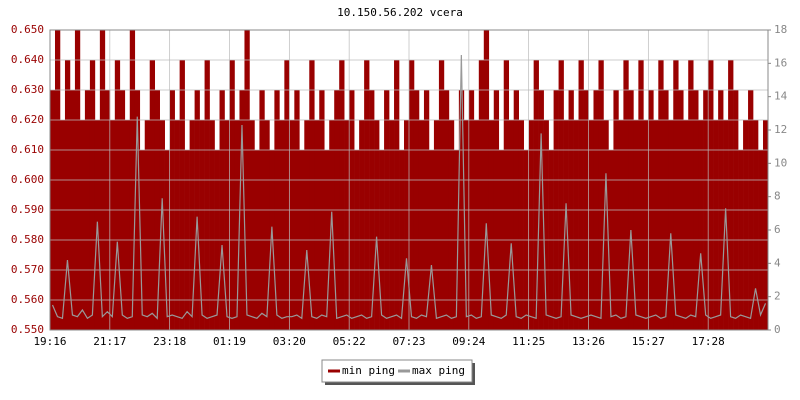 This screenshot has height=400, width=800. I want to click on y2-tick-label: 2, so click(777, 296).